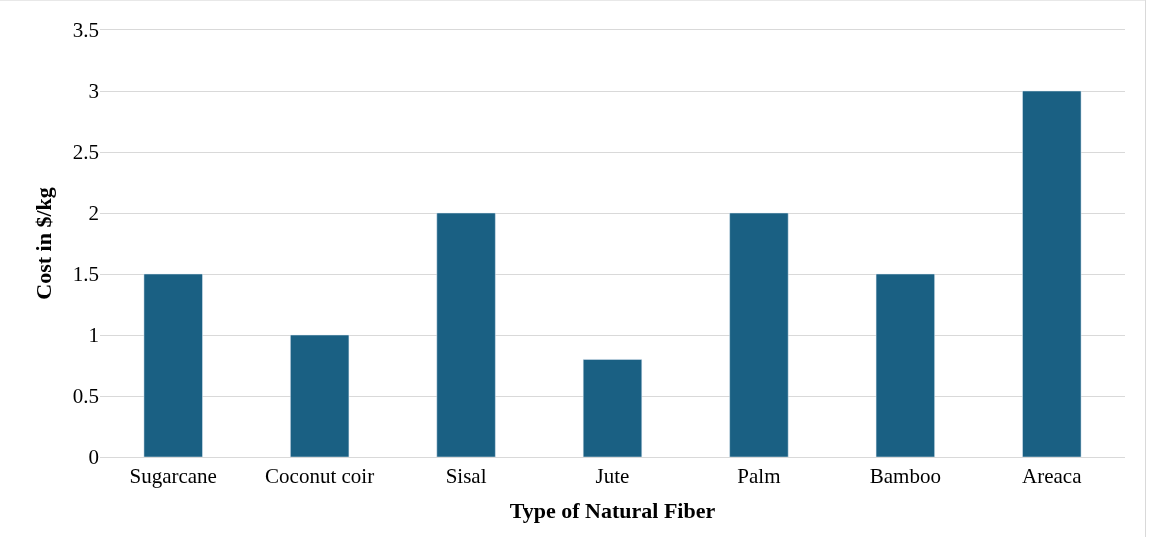 This screenshot has width=1153, height=537. Describe the element at coordinates (320, 476) in the screenshot. I see `x-tick-label: Coconut coir` at that location.